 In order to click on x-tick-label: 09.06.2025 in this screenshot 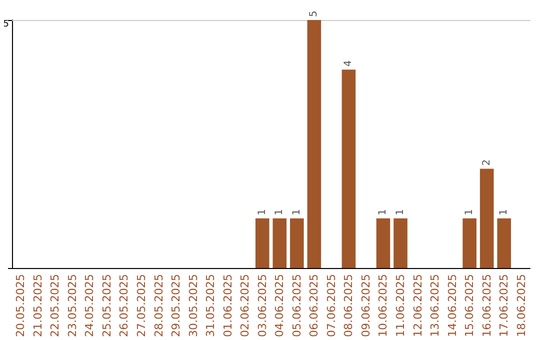, I will do `click(365, 305)`.